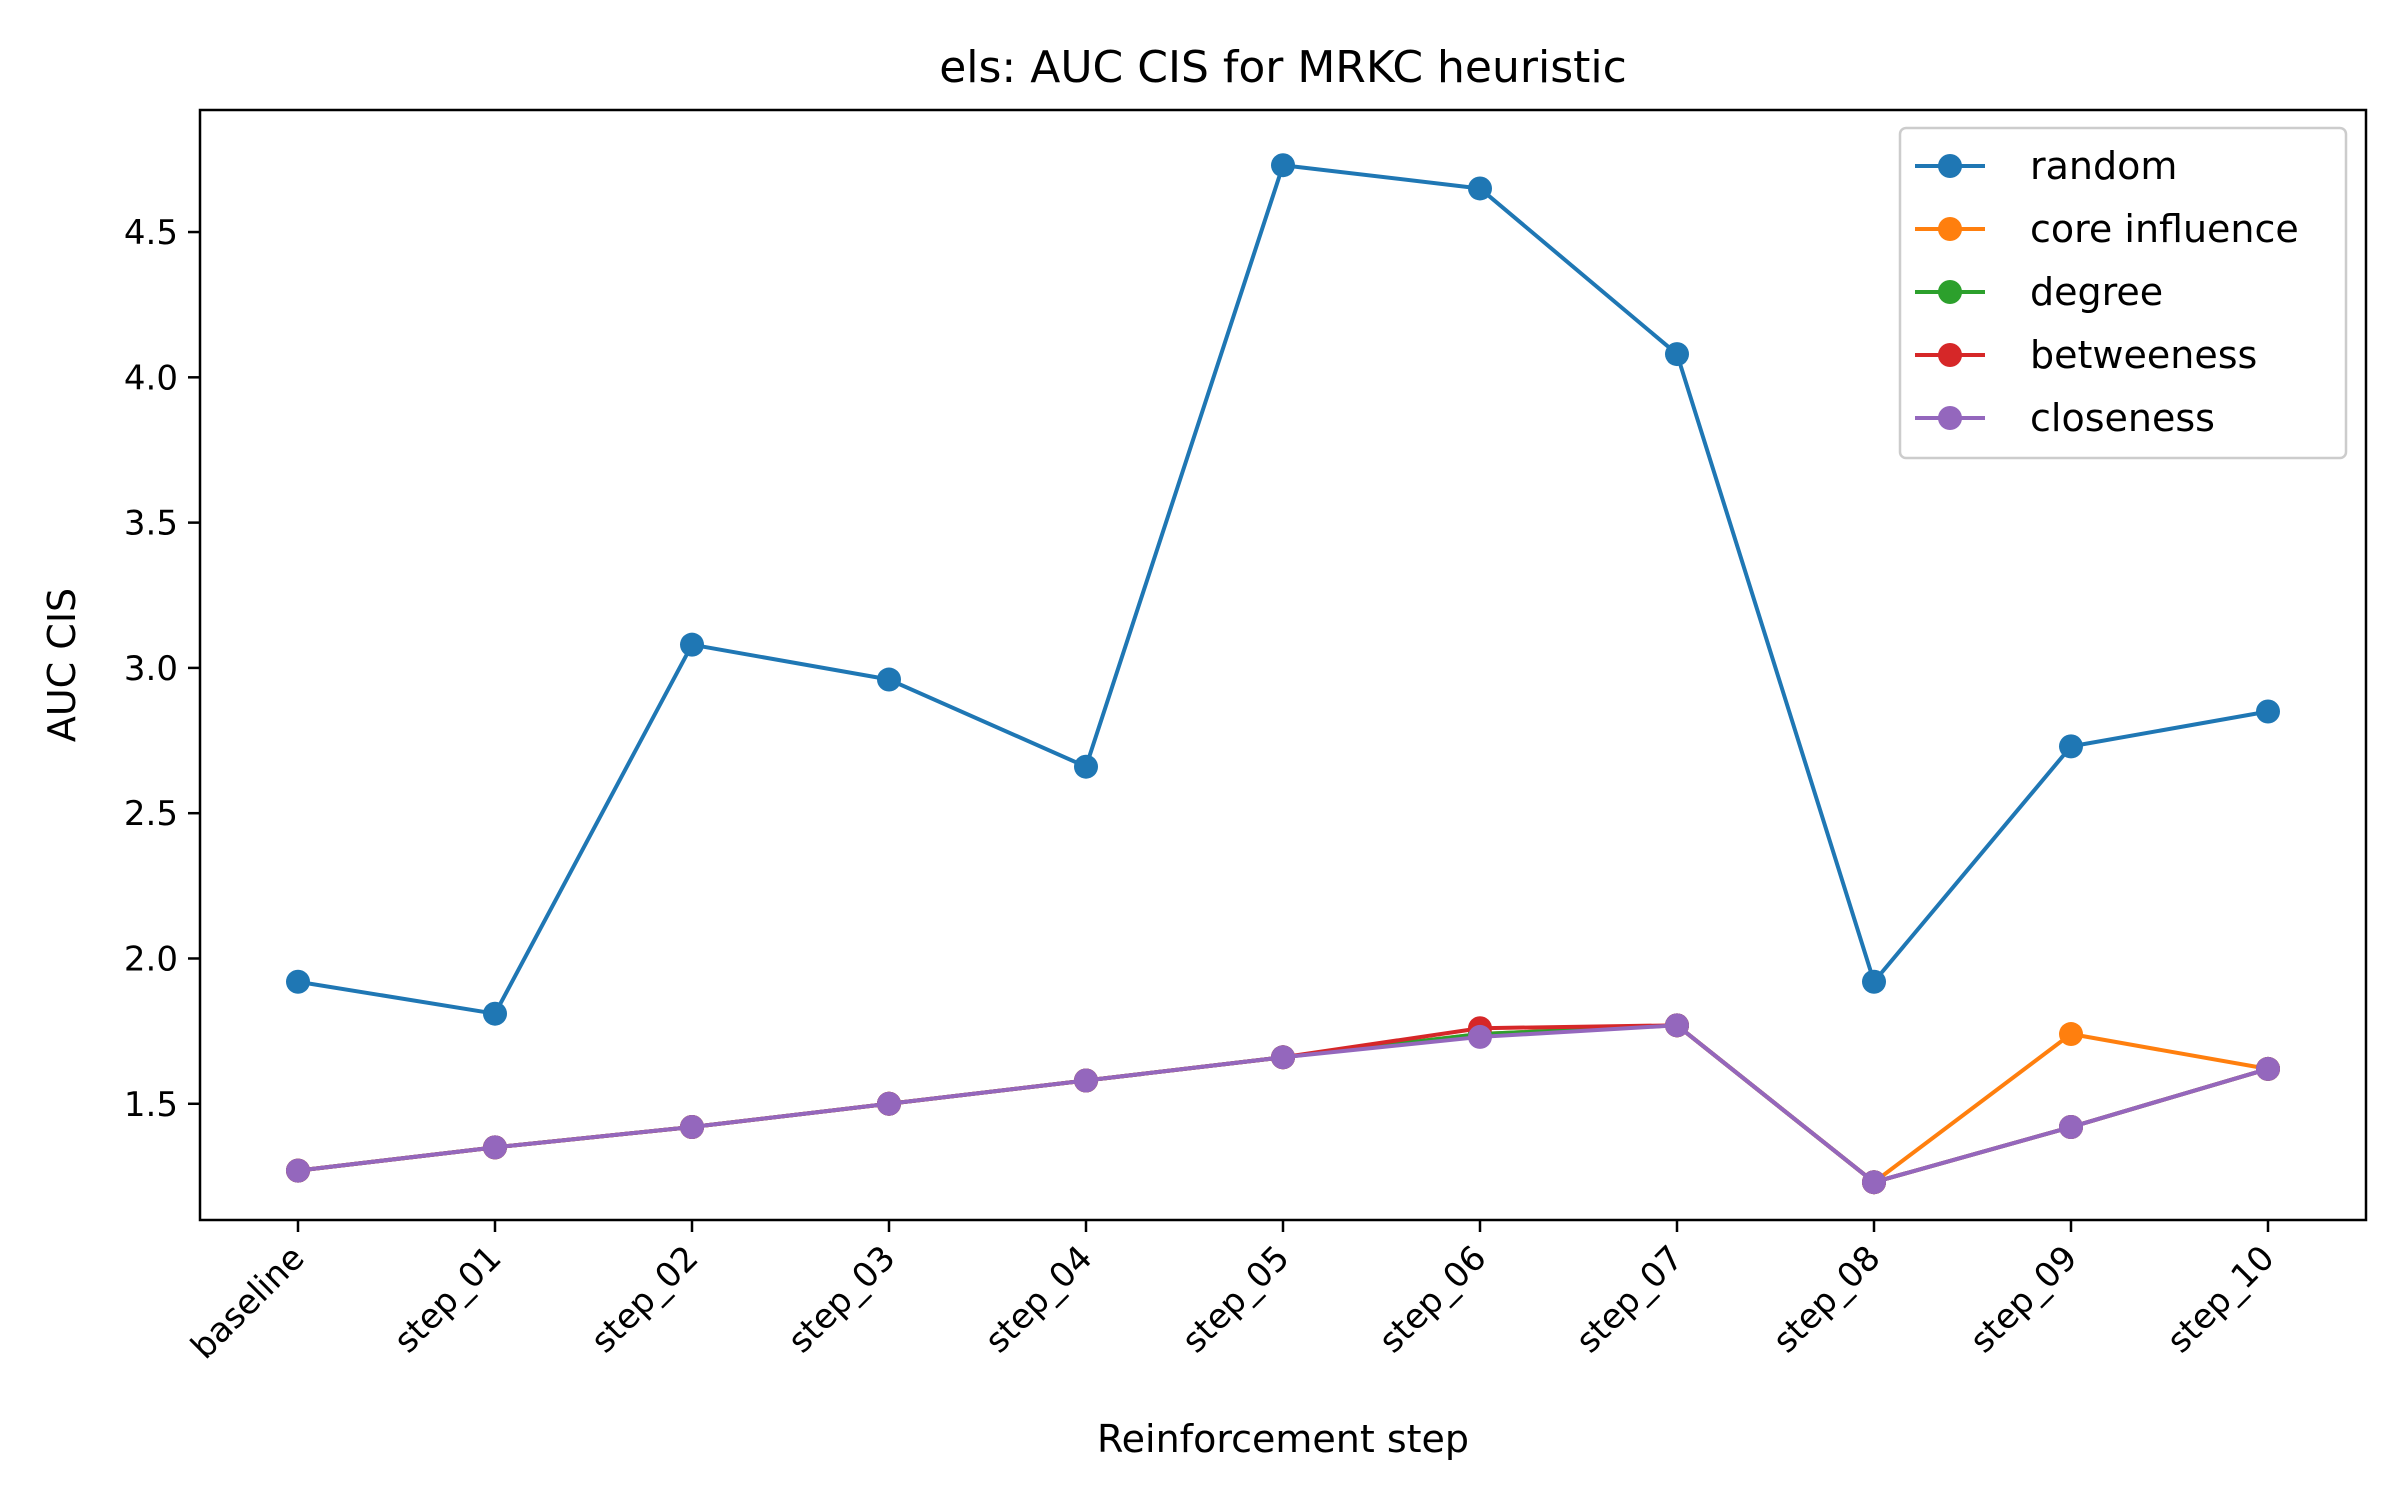 The width and height of the screenshot is (2400, 1500). What do you see at coordinates (644, 1299) in the screenshot?
I see `x-tick-label: step_02` at bounding box center [644, 1299].